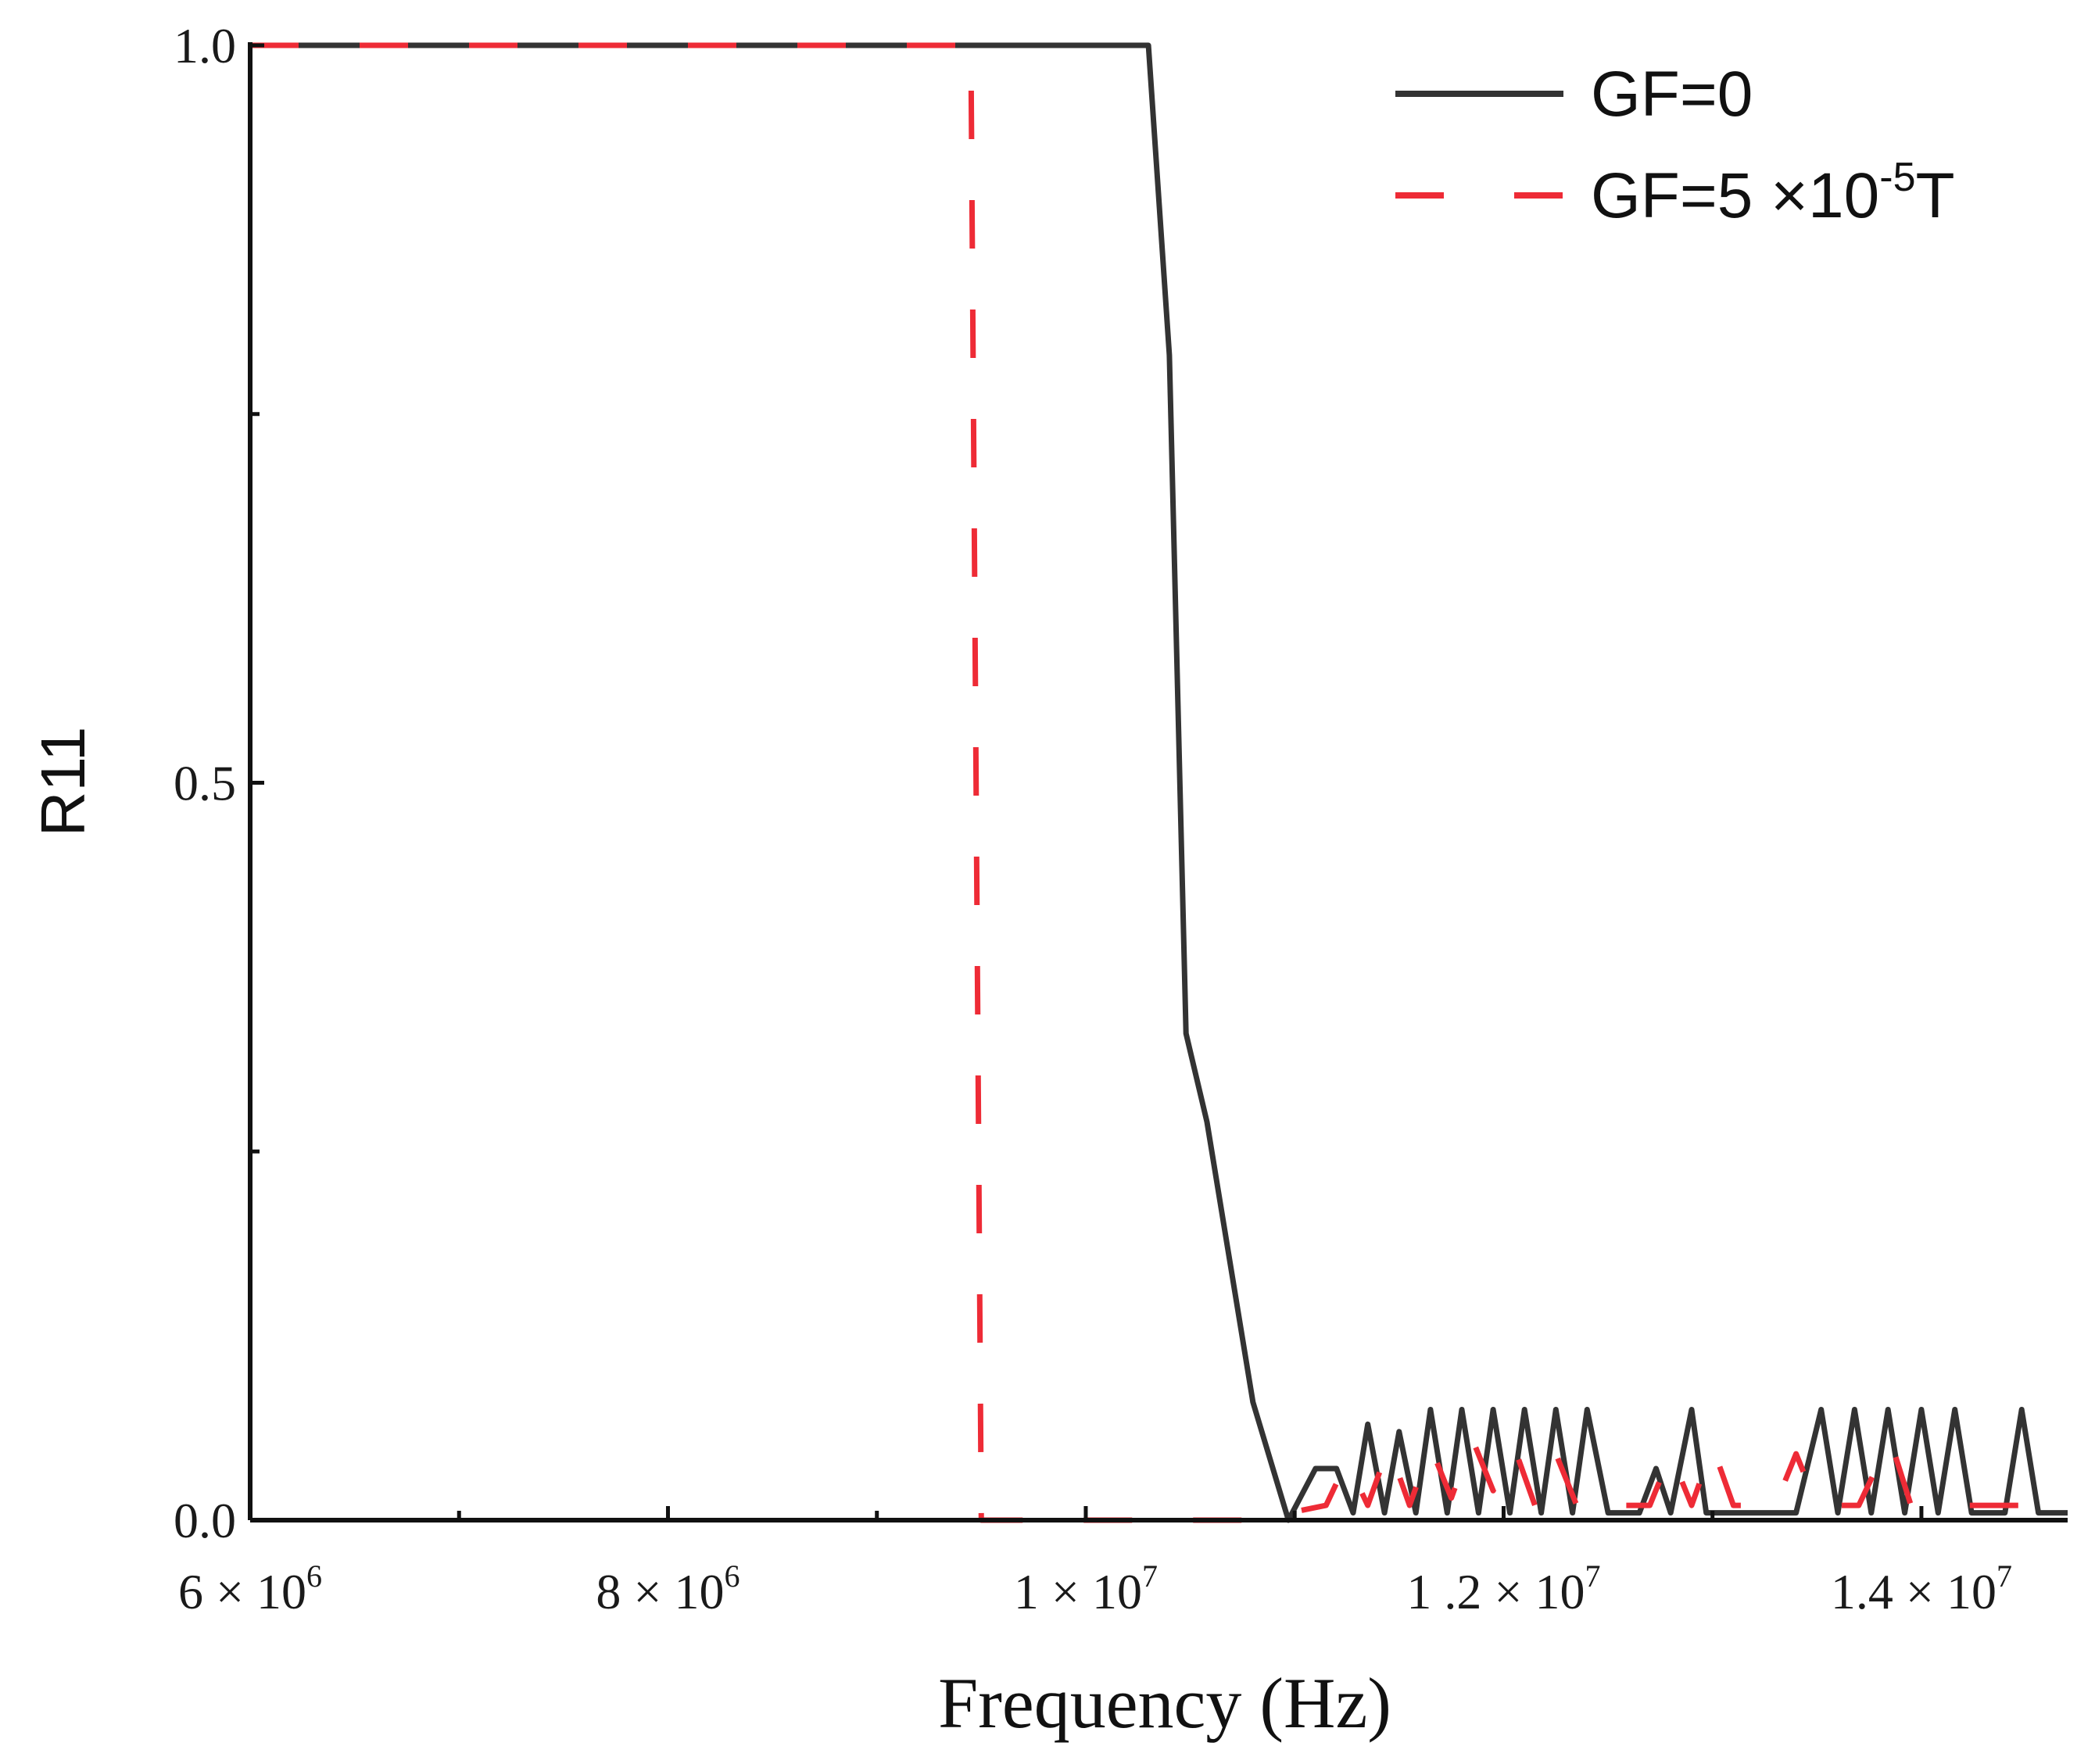 The height and width of the screenshot is (1764, 2095). Describe the element at coordinates (250, 1588) in the screenshot. I see `x-tick-label-1: 6 × 10⁶` at that location.